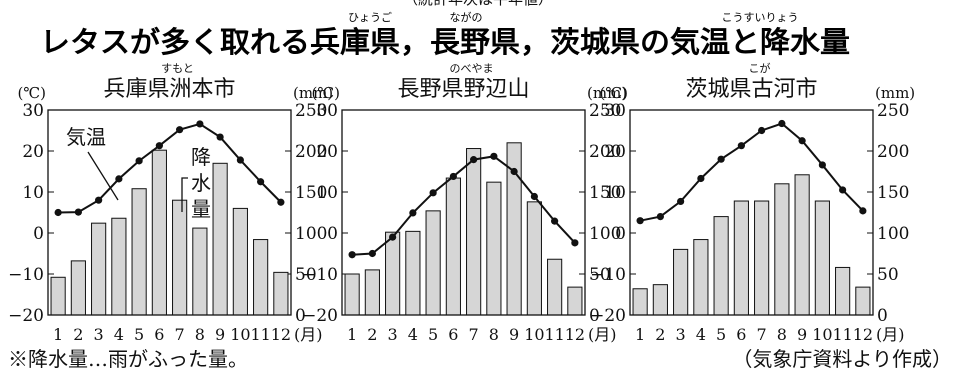  What do you see at coordinates (201, 209) in the screenshot?
I see `precip-annotation-char-3: 量` at bounding box center [201, 209].